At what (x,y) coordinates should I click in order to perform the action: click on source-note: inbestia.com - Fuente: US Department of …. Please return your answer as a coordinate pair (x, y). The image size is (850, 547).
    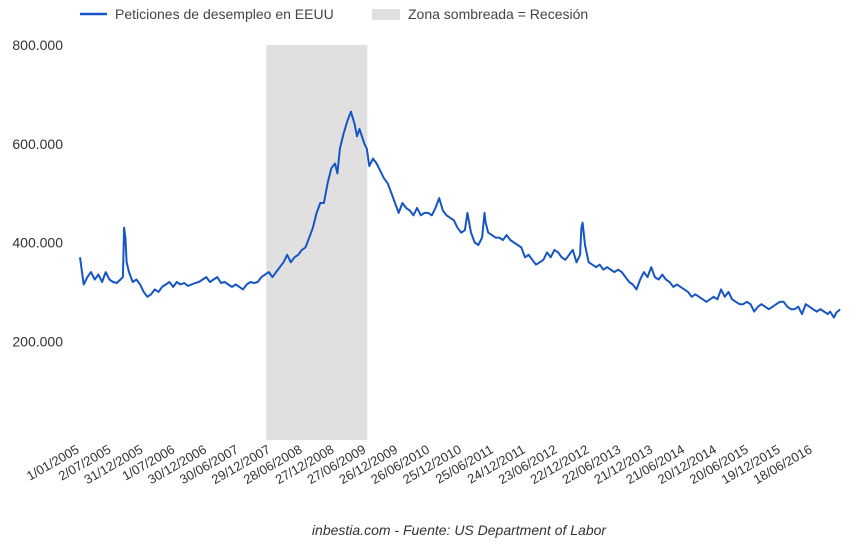
    Looking at the image, I should click on (459, 530).